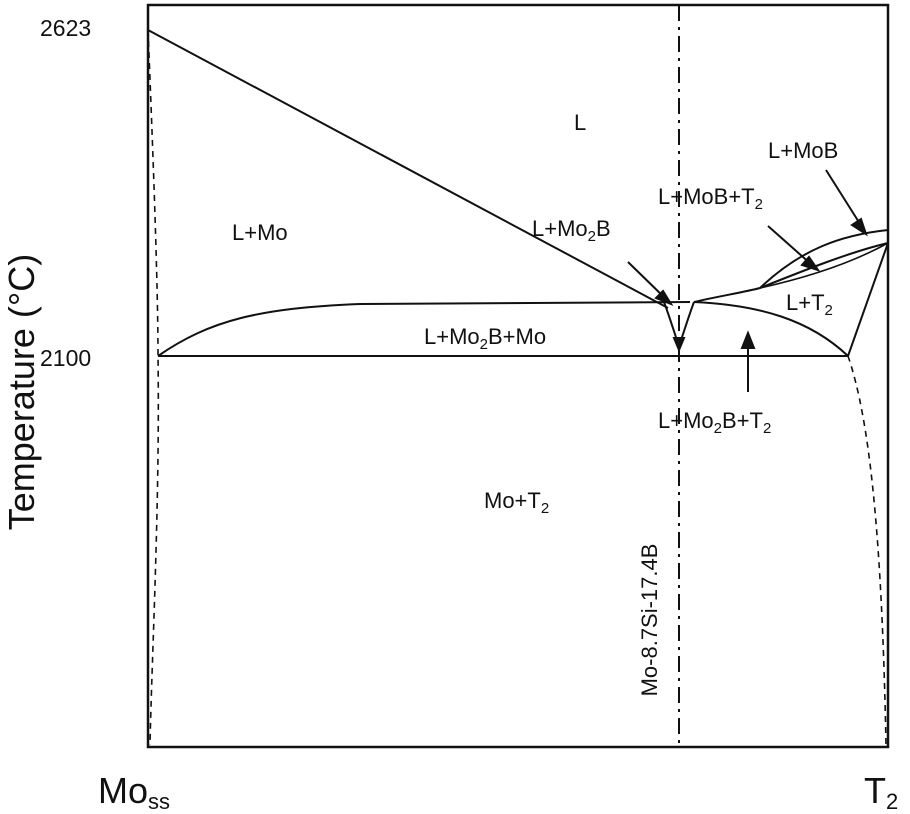 The image size is (910, 814). Describe the element at coordinates (65, 358) in the screenshot. I see `y-tick-2100: 2100` at that location.